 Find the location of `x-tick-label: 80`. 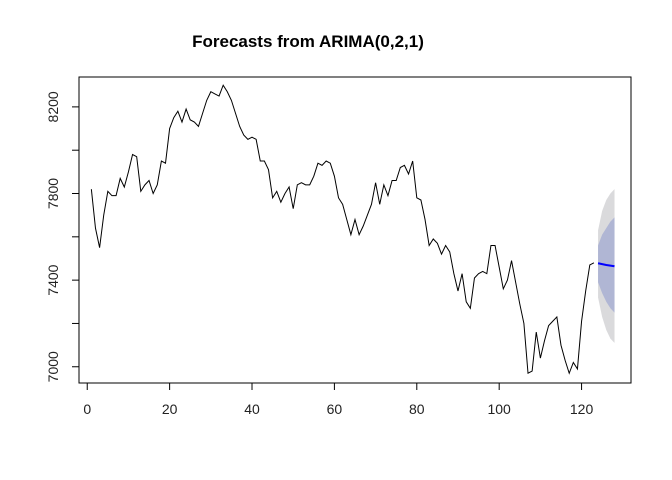

x-tick-label: 80 is located at coordinates (417, 409).